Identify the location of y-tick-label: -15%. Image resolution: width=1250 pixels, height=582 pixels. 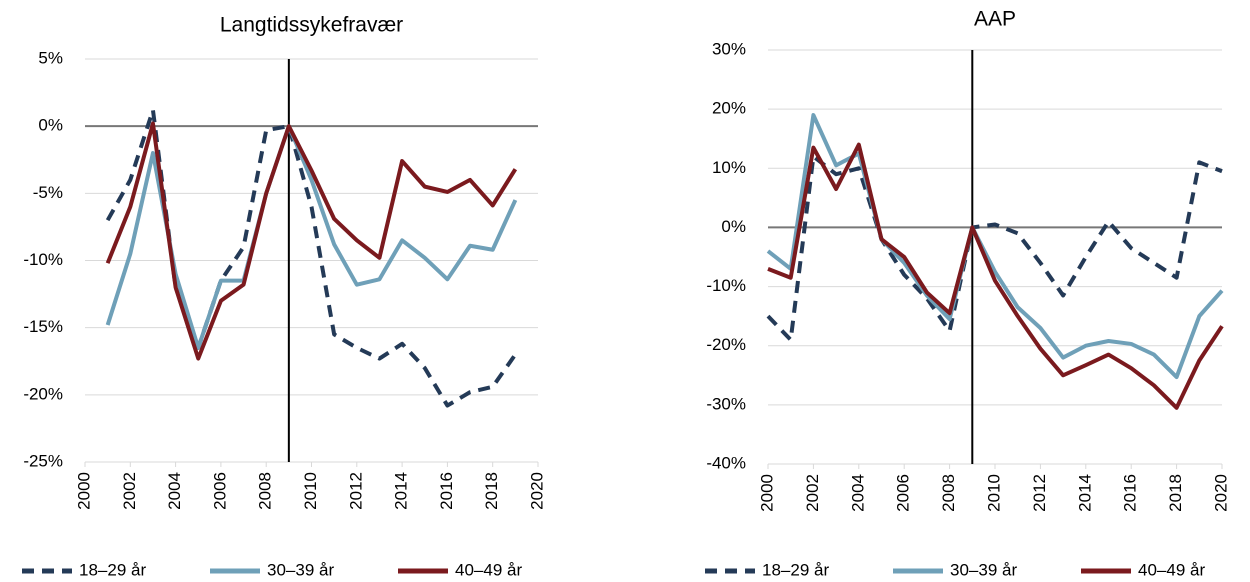
(43, 326).